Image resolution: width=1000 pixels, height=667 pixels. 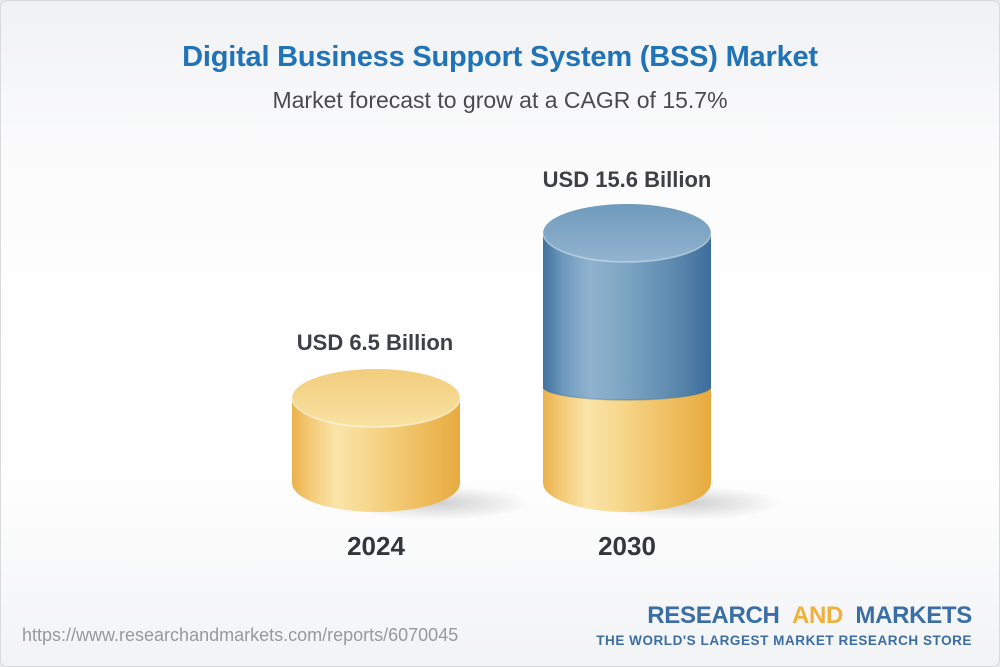 What do you see at coordinates (784, 616) in the screenshot?
I see `logo-wordmark: RESEARCH AND MARKETS` at bounding box center [784, 616].